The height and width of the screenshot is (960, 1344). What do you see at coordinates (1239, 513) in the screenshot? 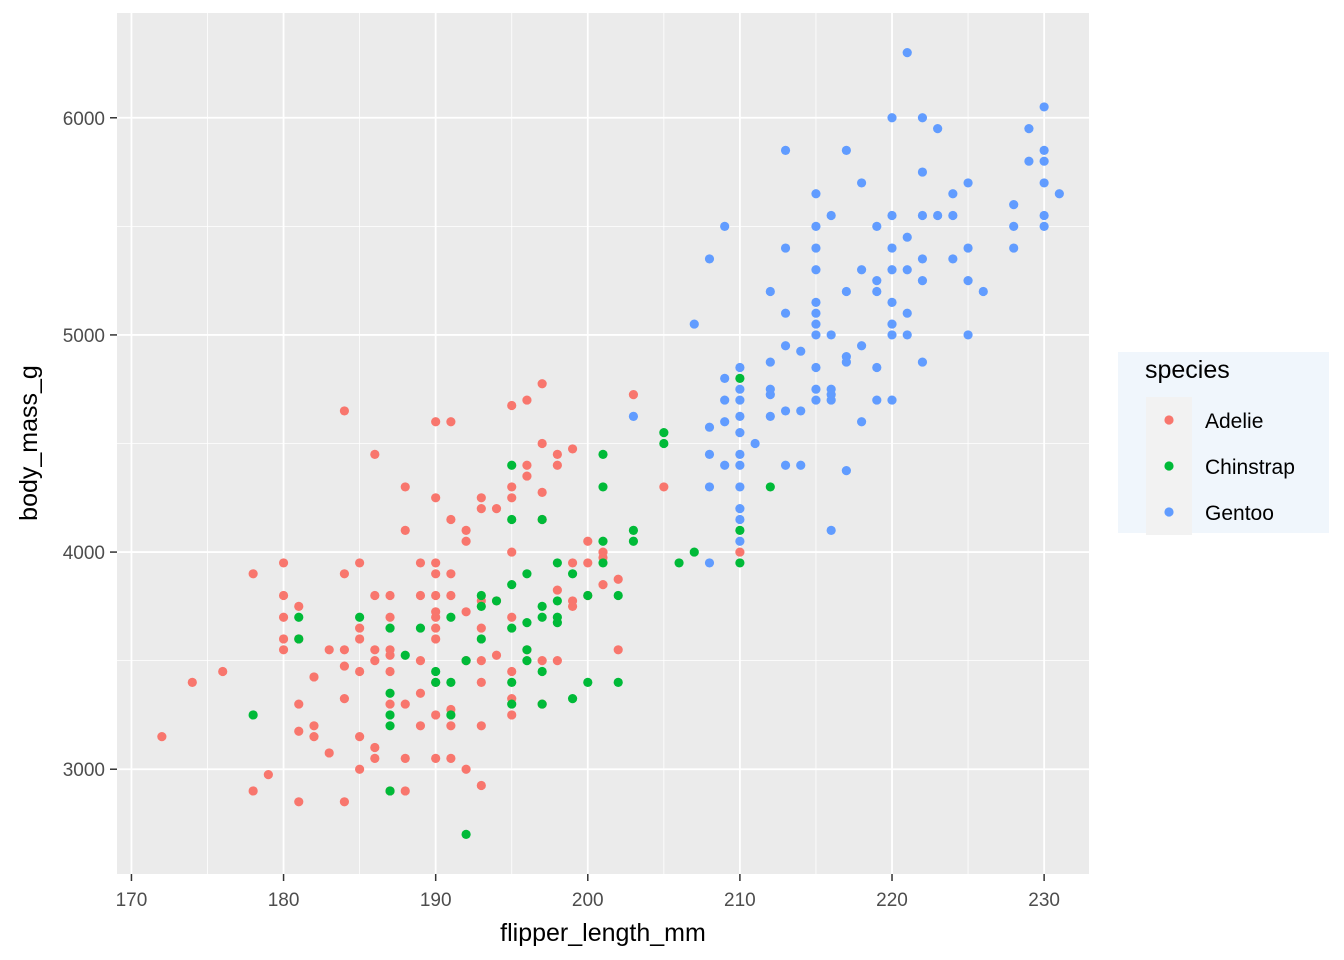
I see `legend-label-gentoo: Gentoo` at bounding box center [1239, 513].